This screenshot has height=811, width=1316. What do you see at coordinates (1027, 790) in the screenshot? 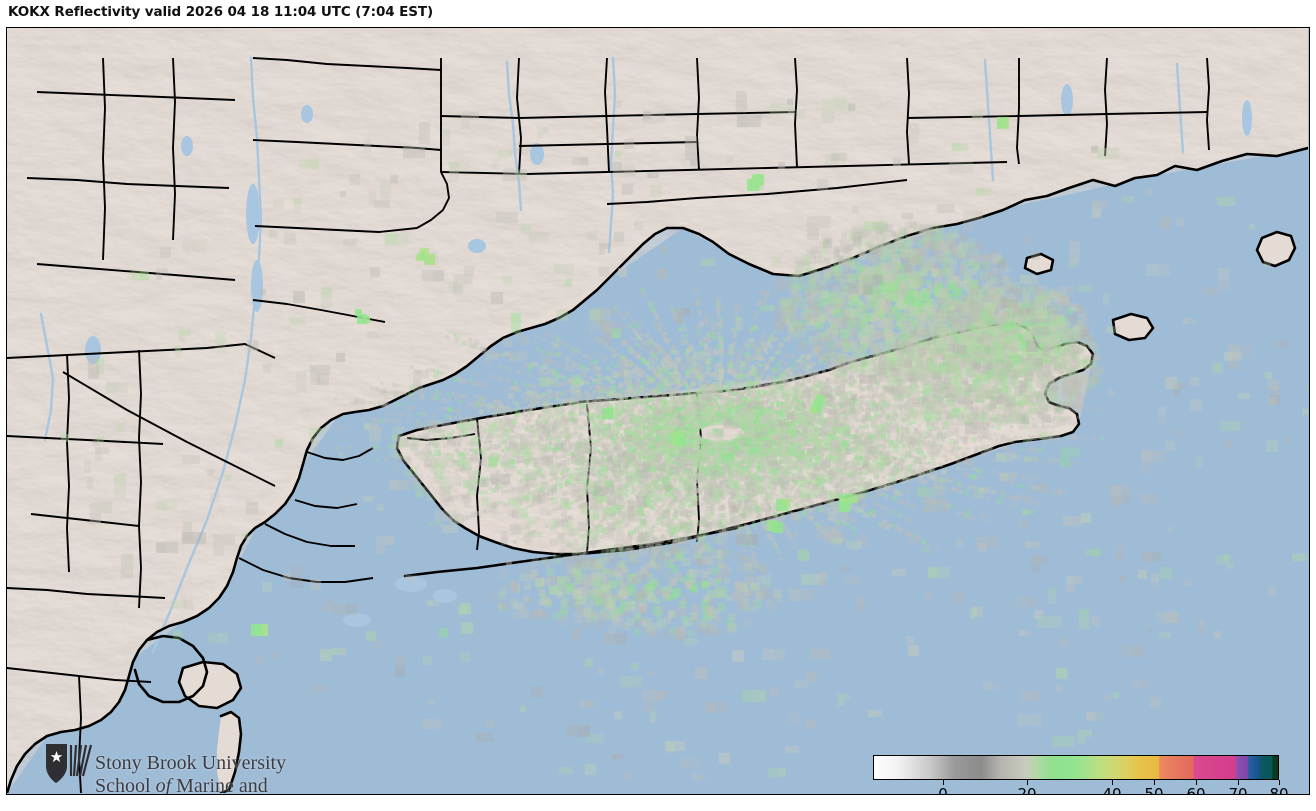
I see `colorbar-tick-label: 20` at bounding box center [1027, 790].